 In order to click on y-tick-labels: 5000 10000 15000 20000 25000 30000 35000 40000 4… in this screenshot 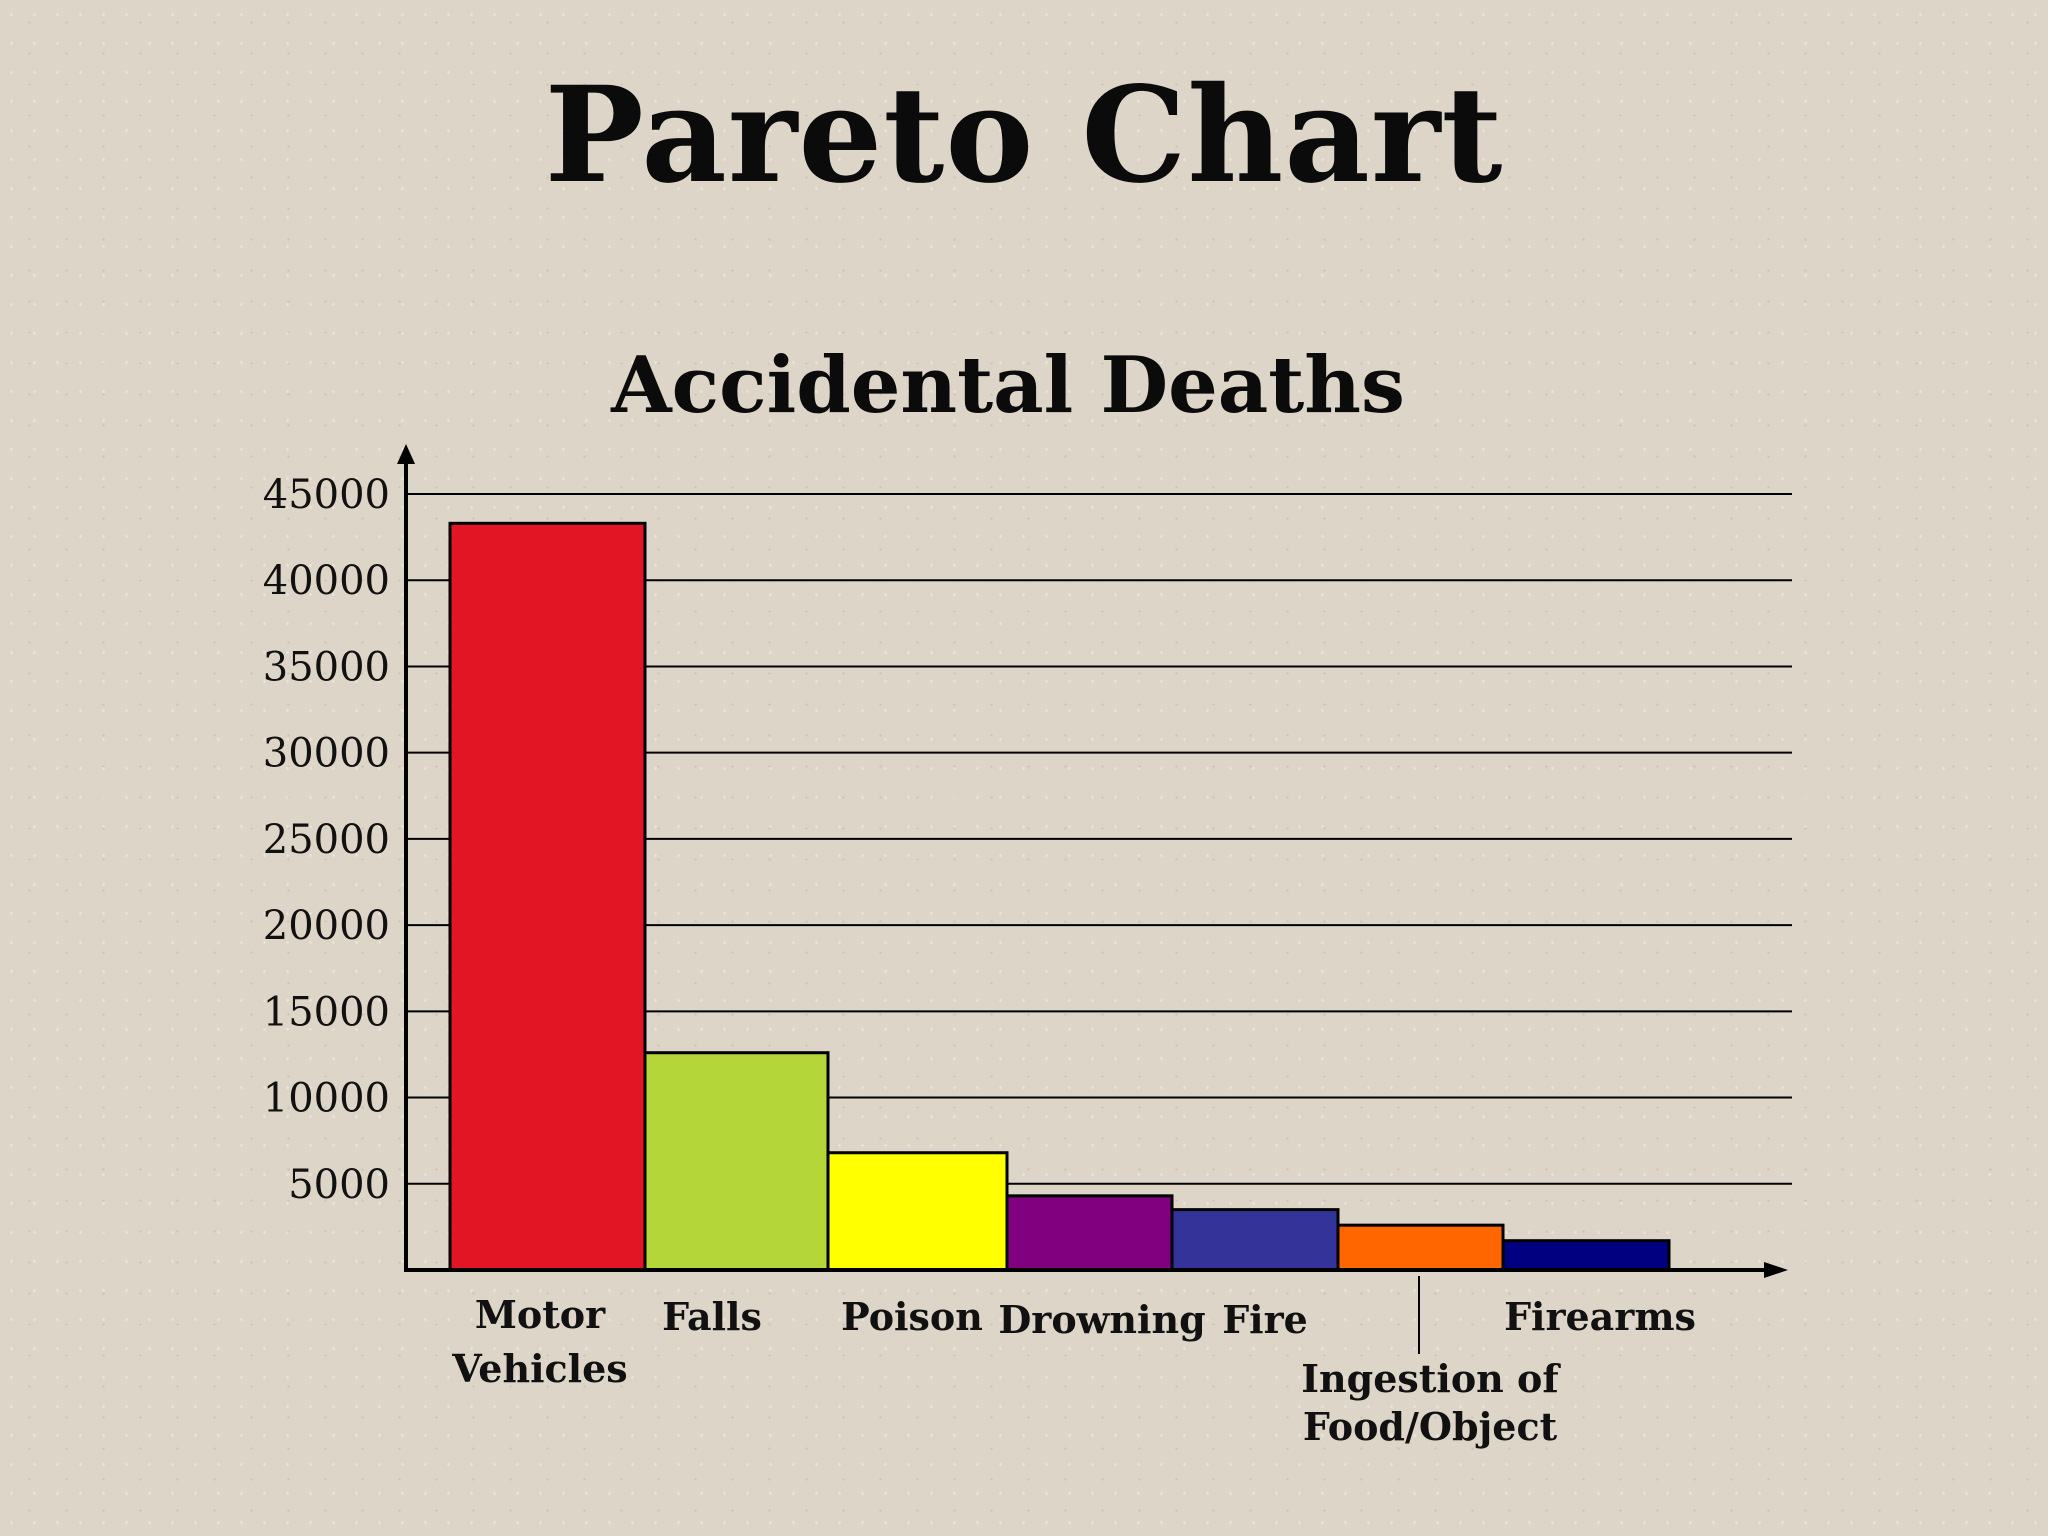, I will do `click(326, 840)`.